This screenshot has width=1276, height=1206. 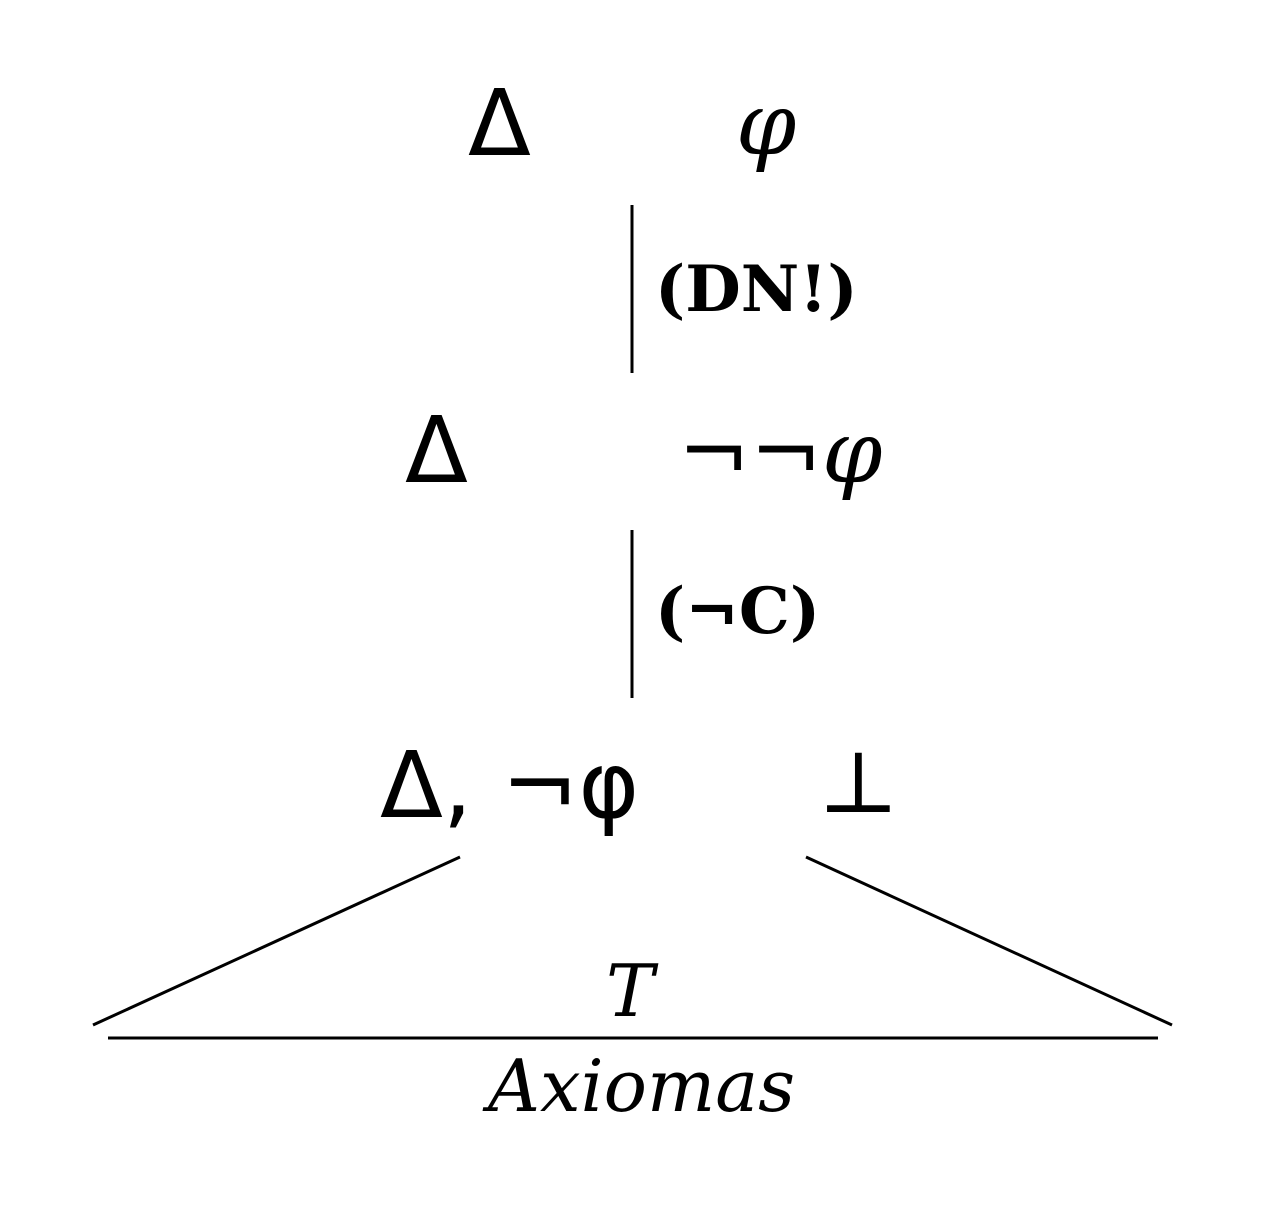 I want to click on subtree-right-edge, so click(x=989, y=941).